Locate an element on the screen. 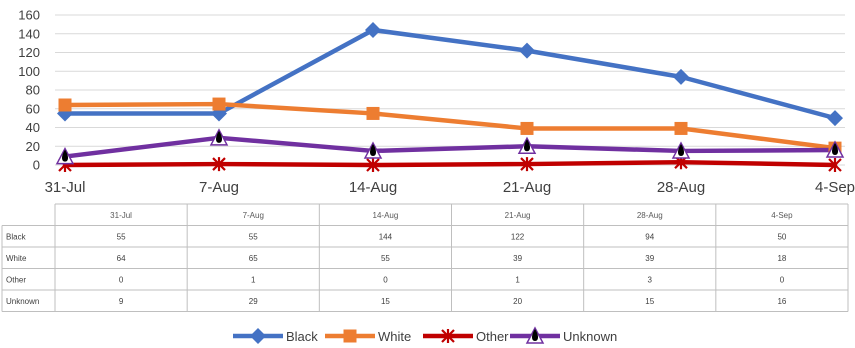  x-tick-label: 7-Aug is located at coordinates (219, 187).